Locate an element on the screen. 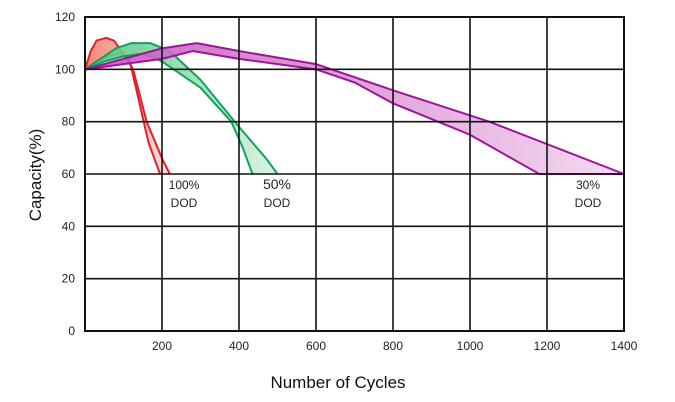 The width and height of the screenshot is (675, 402). y-tick-labels: 0 20 40 60 80 100 120 is located at coordinates (65, 174).